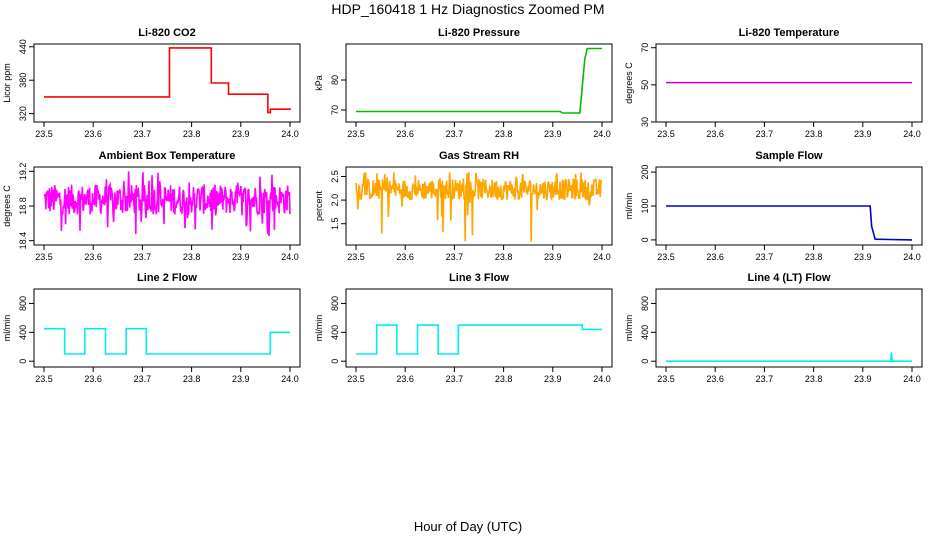  I want to click on y-tick-label: 18.8, so click(23, 206).